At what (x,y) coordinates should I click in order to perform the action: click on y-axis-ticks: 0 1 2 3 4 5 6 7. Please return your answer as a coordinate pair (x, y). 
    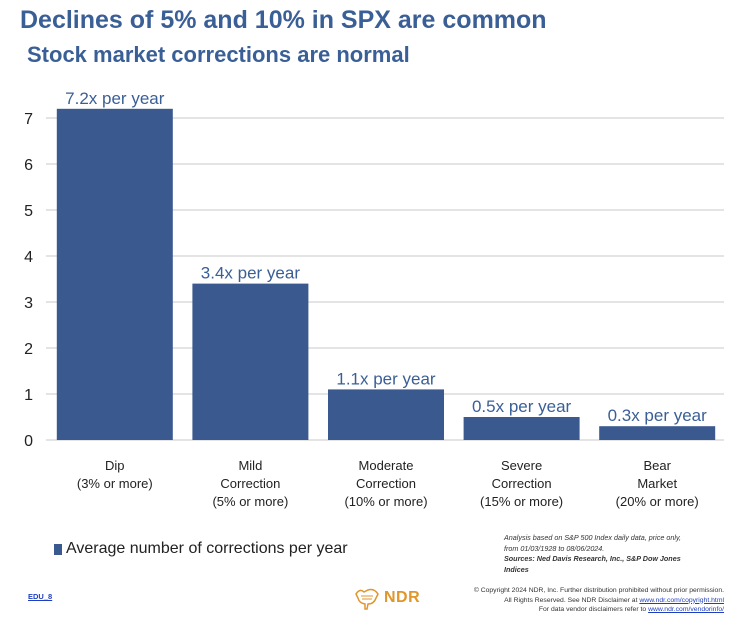
    Looking at the image, I should click on (28, 280).